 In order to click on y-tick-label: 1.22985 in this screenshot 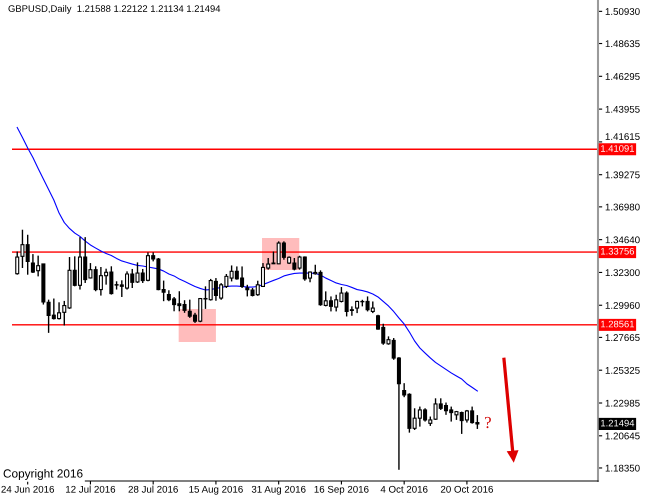, I will do `click(623, 403)`.